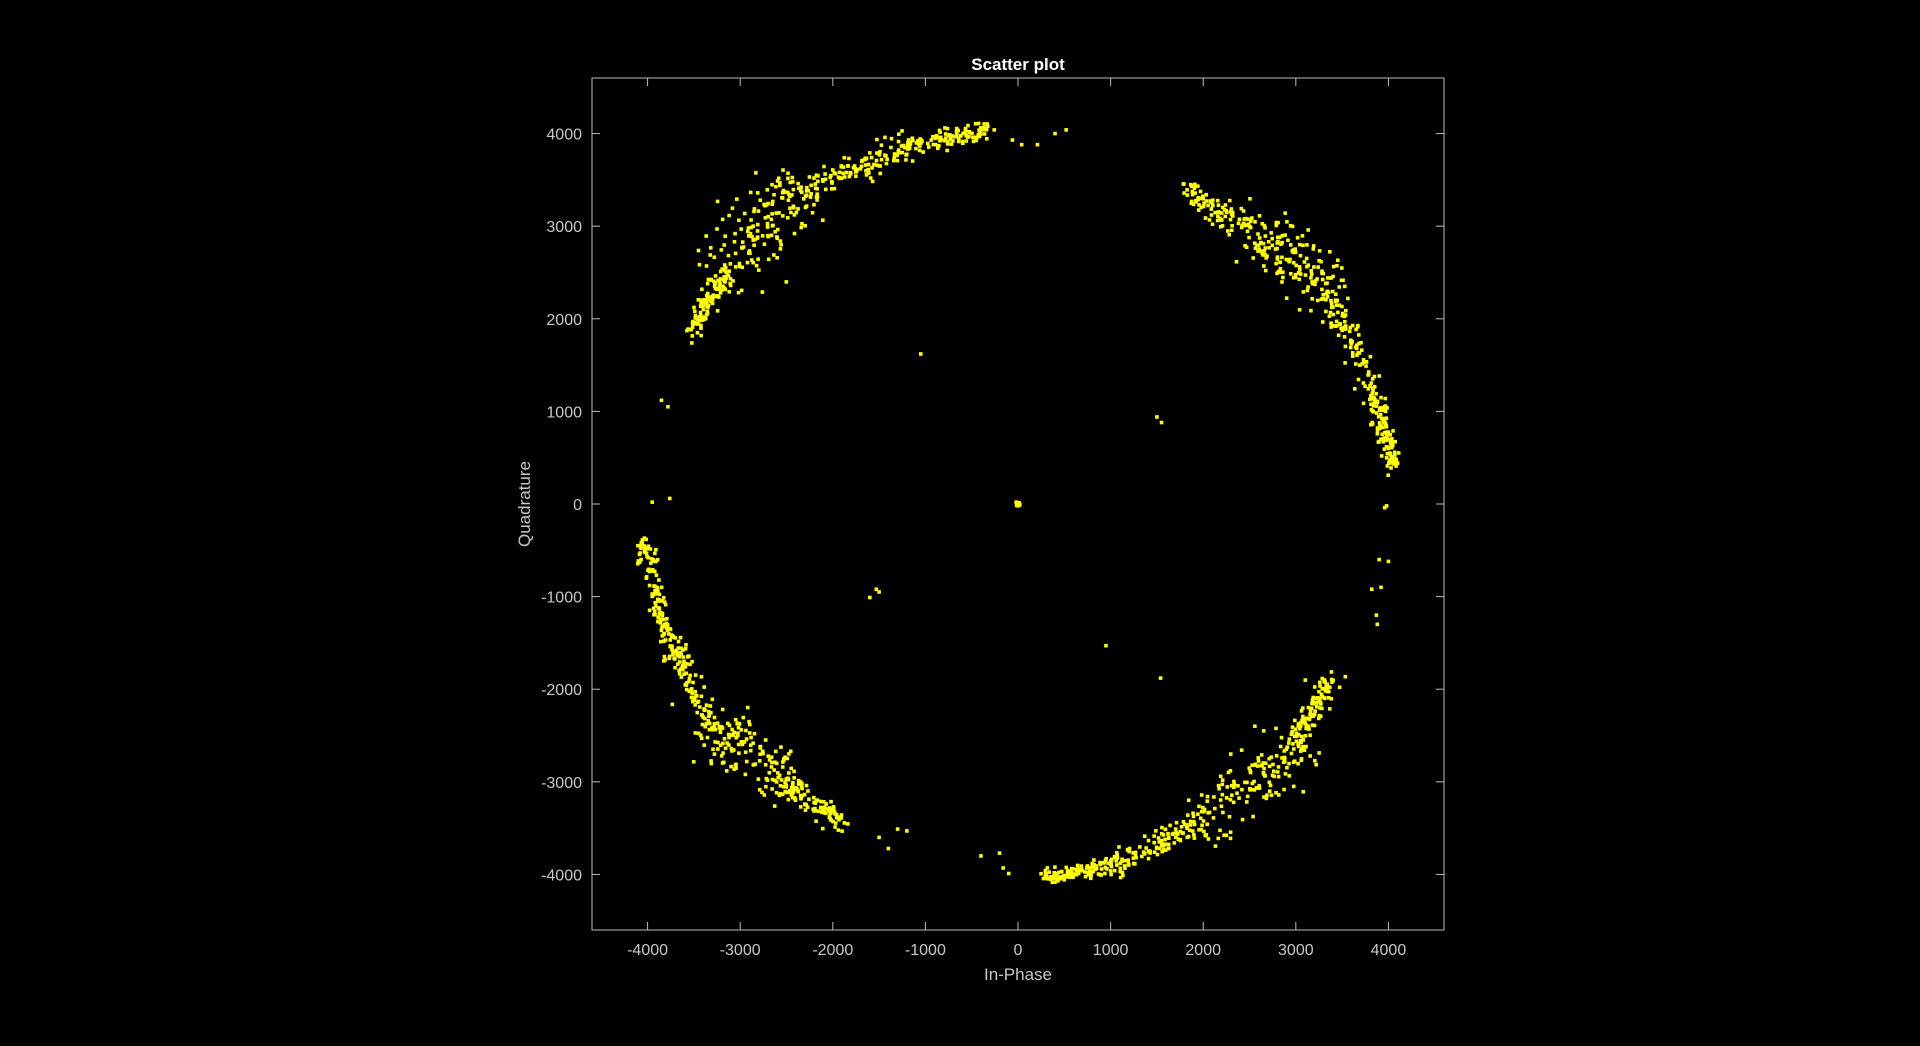 The height and width of the screenshot is (1046, 1920). I want to click on x-tick-label: -2000, so click(832, 950).